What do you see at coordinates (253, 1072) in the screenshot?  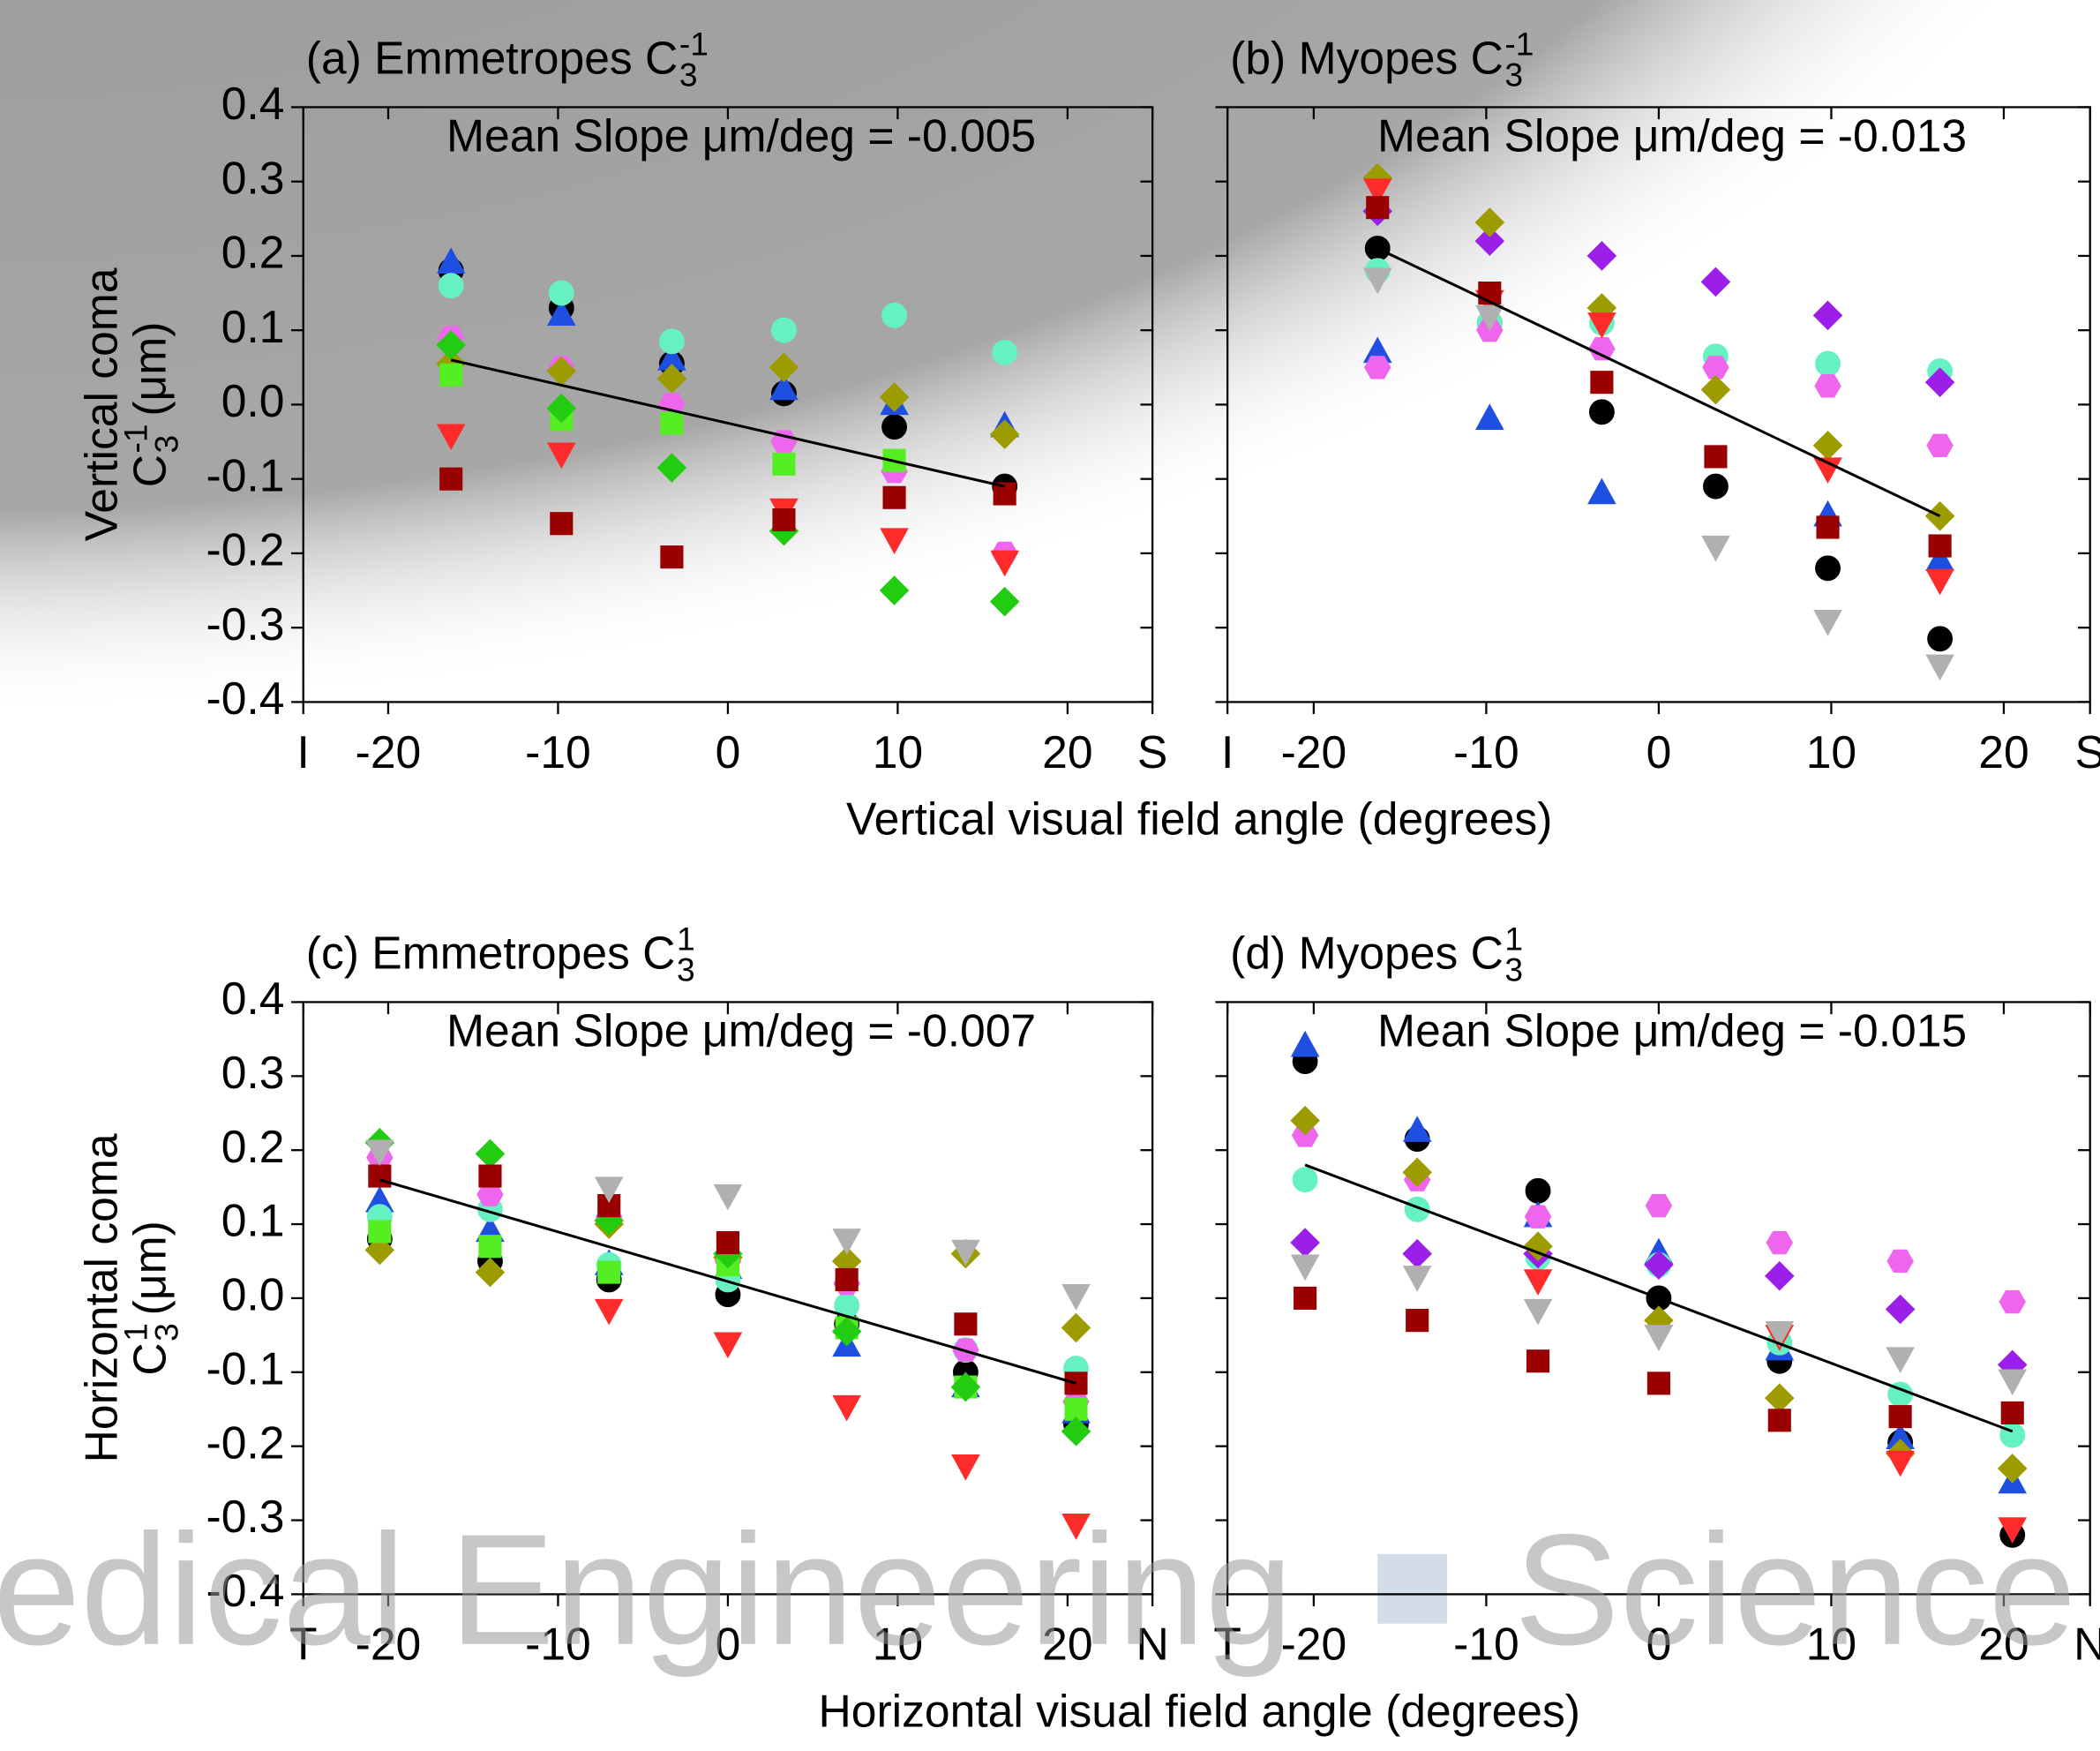 I see `y-tick-label: 0.3` at bounding box center [253, 1072].